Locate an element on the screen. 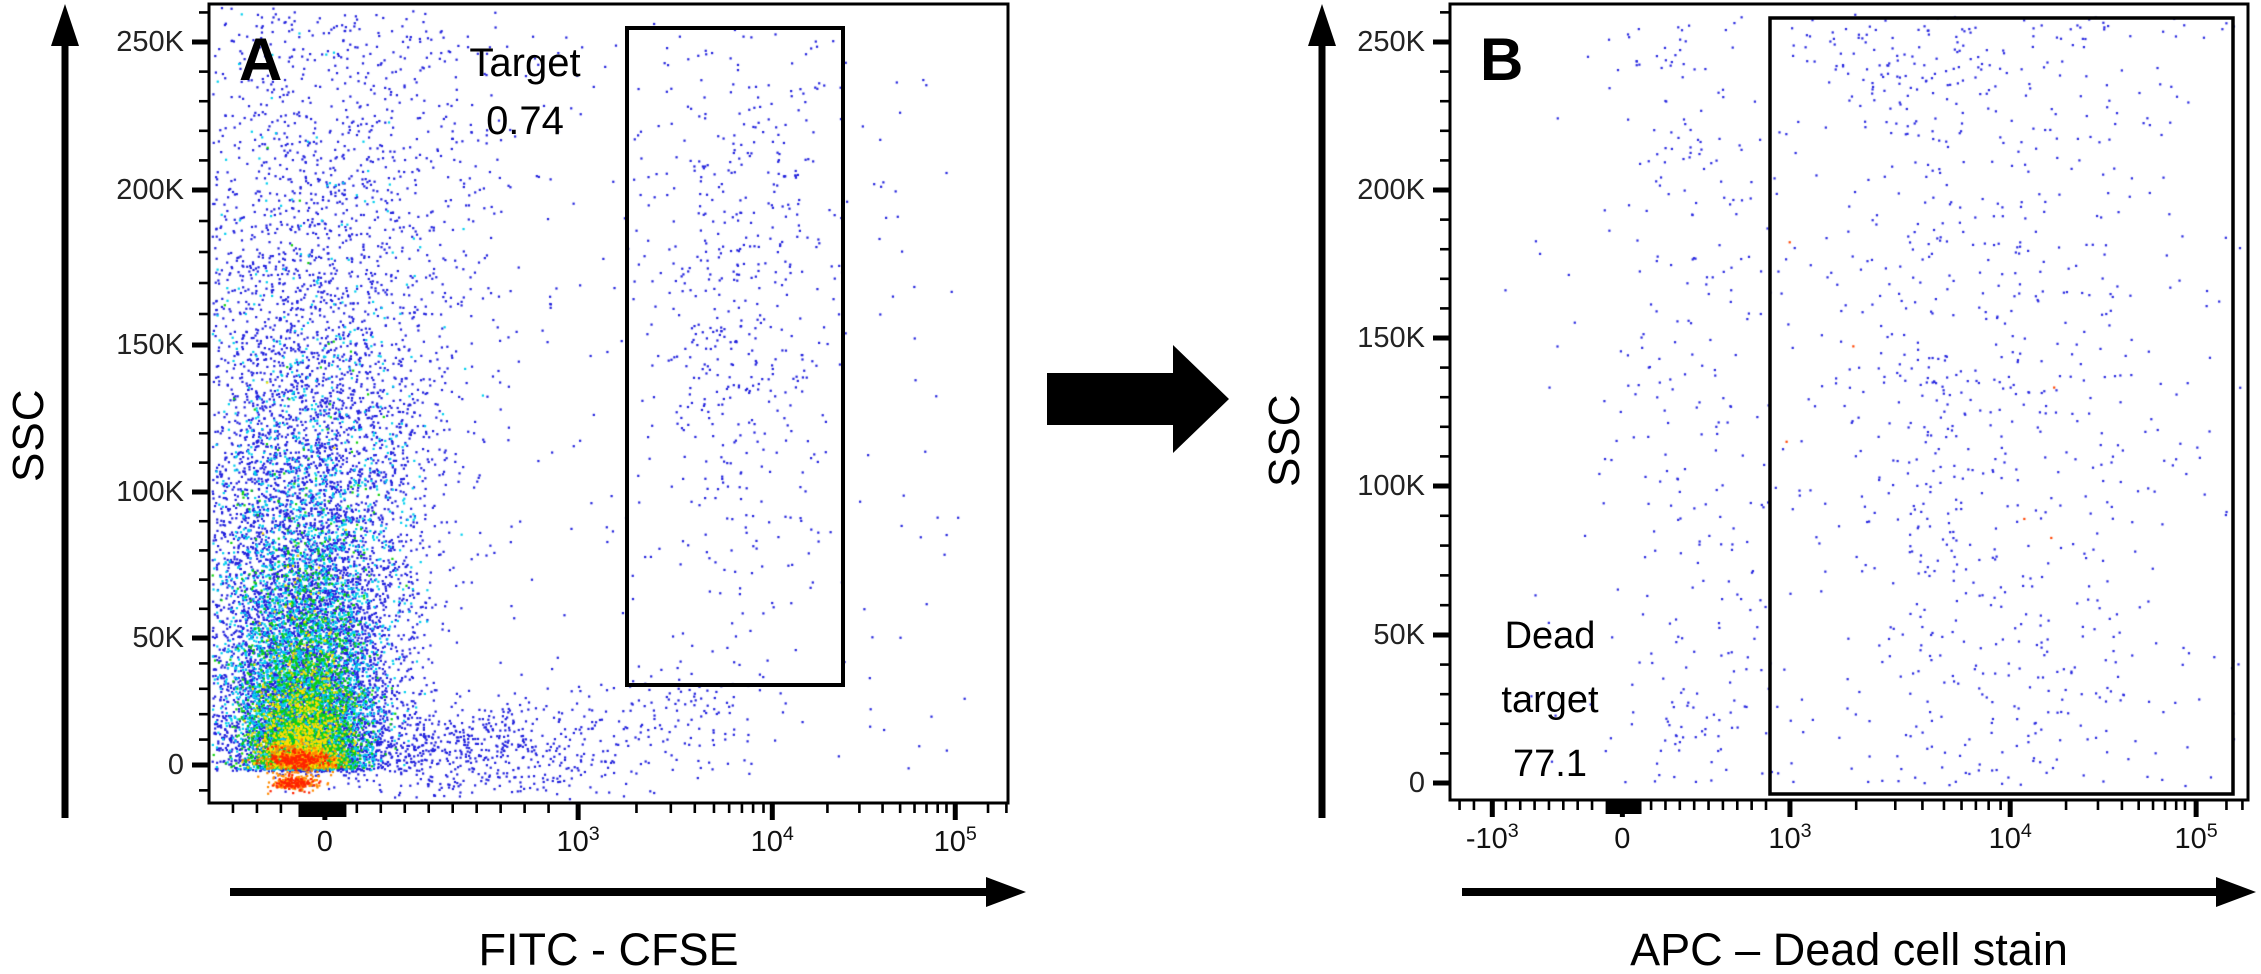  dead-target-gate-label: Dead target 77.1 is located at coordinates (1550, 700).